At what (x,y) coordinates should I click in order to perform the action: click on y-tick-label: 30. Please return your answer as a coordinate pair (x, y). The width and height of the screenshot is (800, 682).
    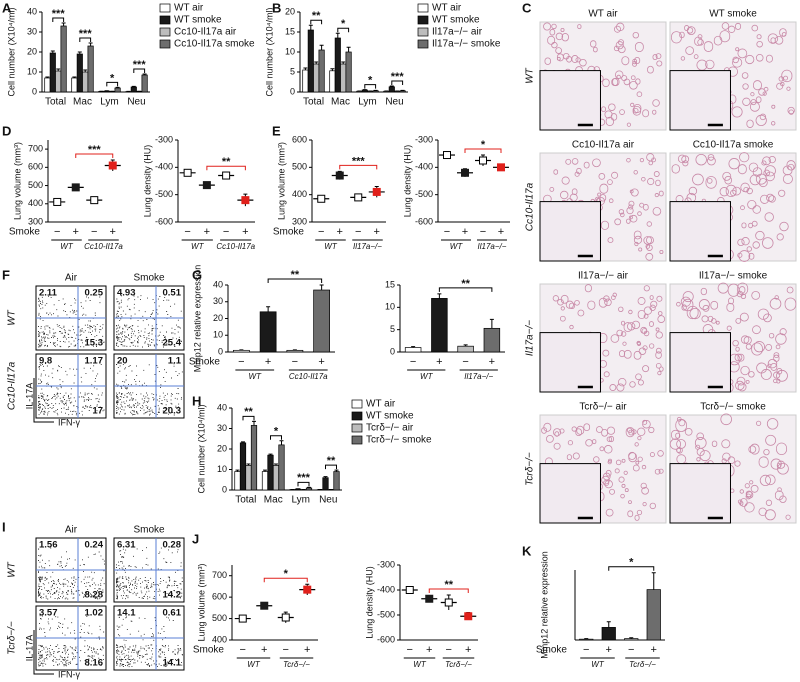
    Looking at the image, I should click on (218, 301).